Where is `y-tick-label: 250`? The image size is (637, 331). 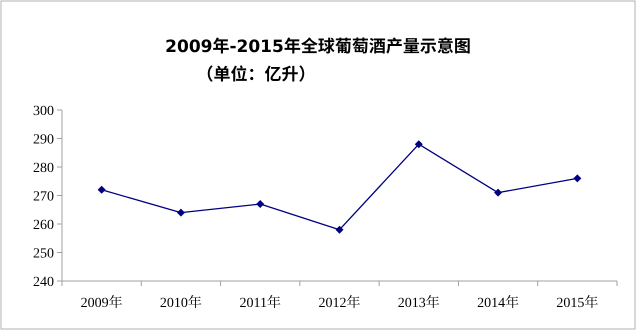 y-tick-label: 250 is located at coordinates (43, 254).